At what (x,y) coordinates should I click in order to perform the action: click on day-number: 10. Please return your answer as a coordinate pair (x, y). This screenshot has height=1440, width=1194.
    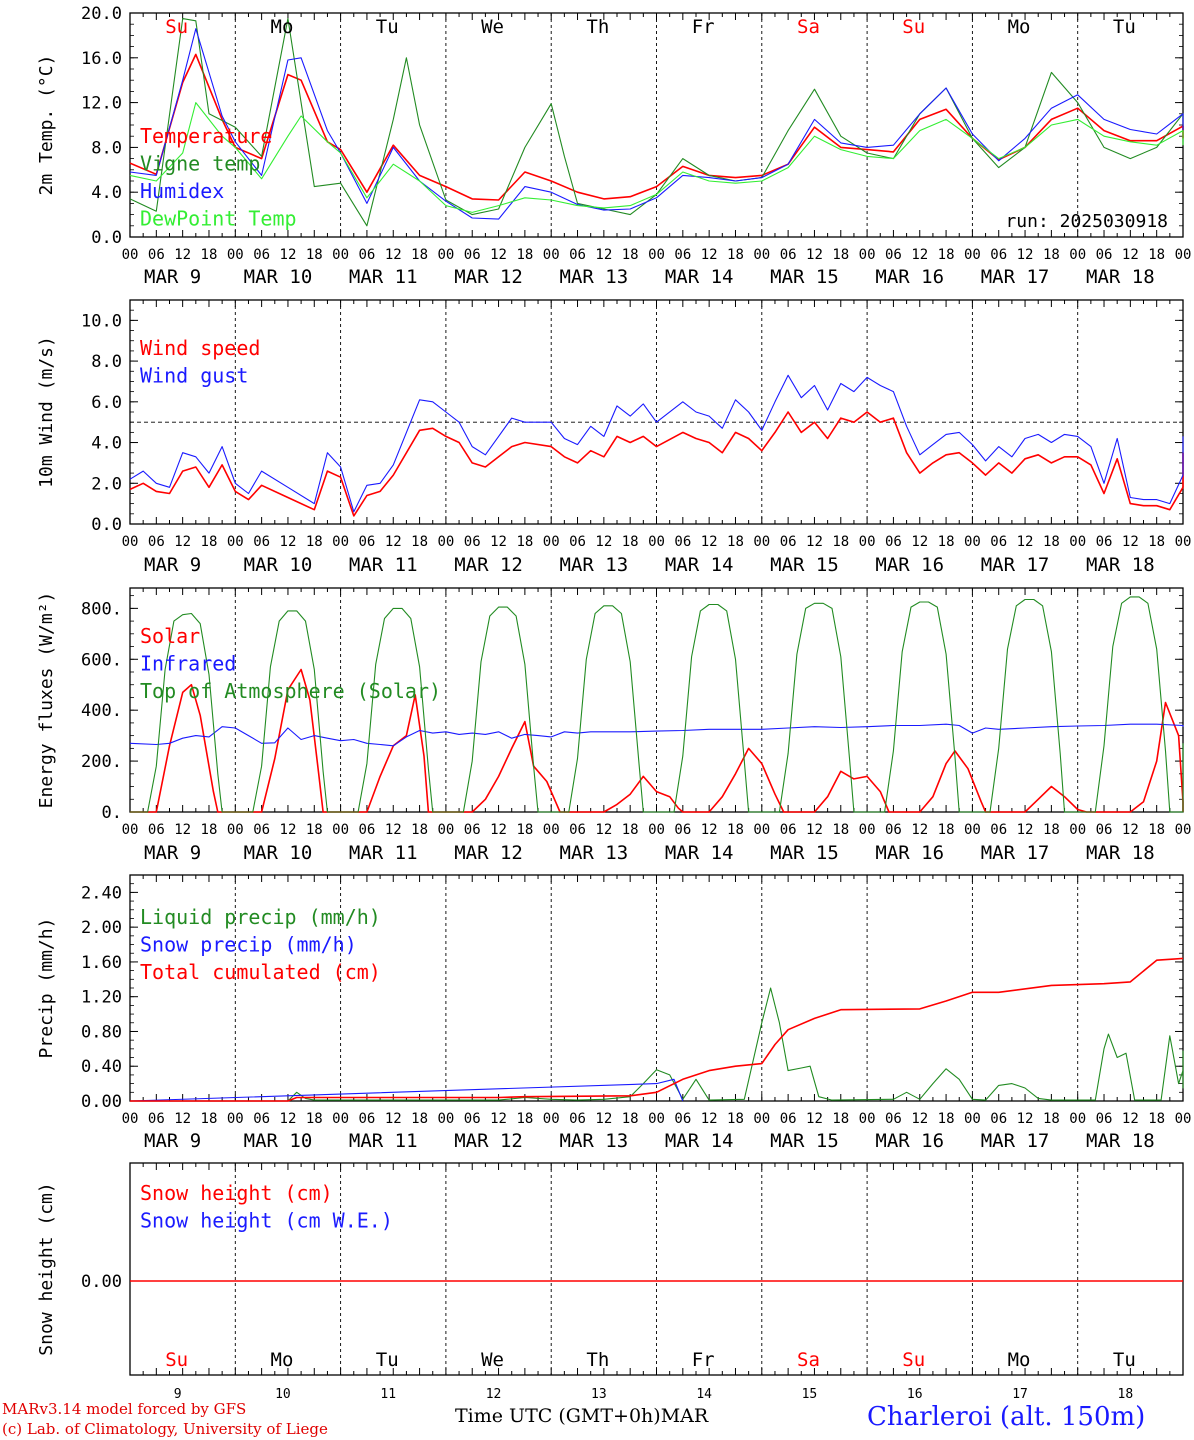
    Looking at the image, I should click on (283, 1394).